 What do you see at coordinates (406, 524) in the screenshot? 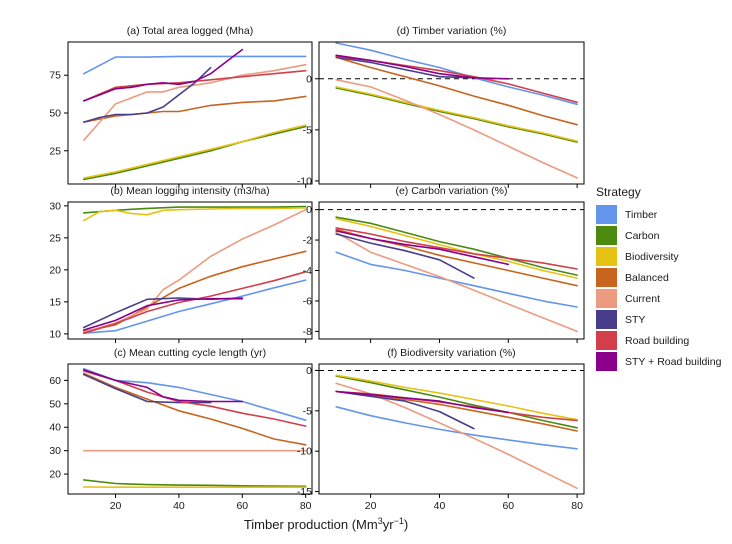
I see `x-axis-label-end: )` at bounding box center [406, 524].